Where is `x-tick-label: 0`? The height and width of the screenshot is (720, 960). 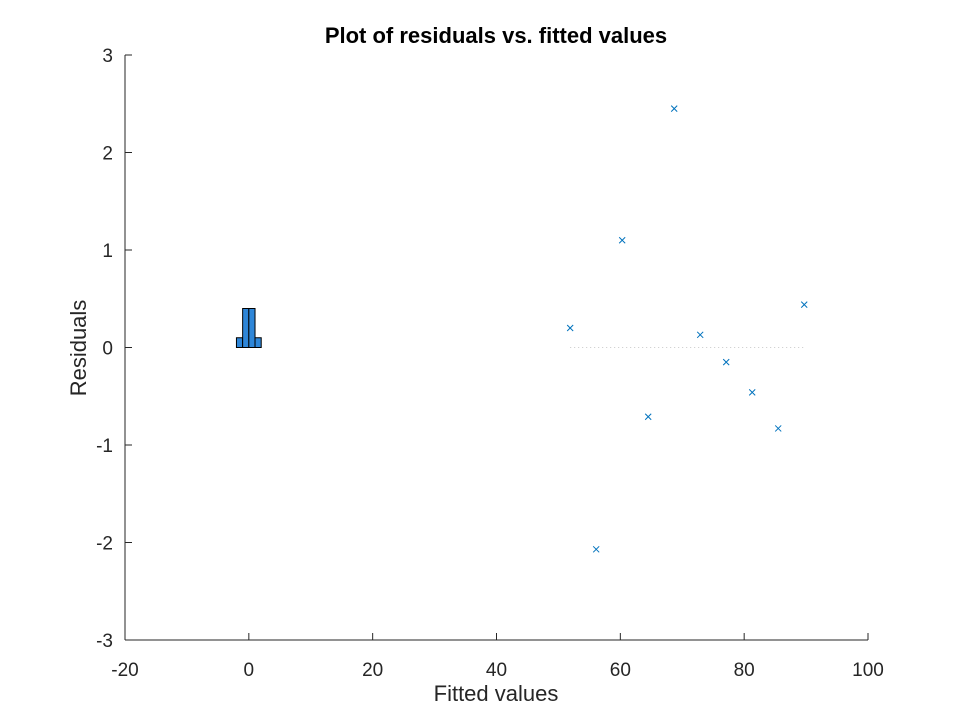
x-tick-label: 0 is located at coordinates (249, 670).